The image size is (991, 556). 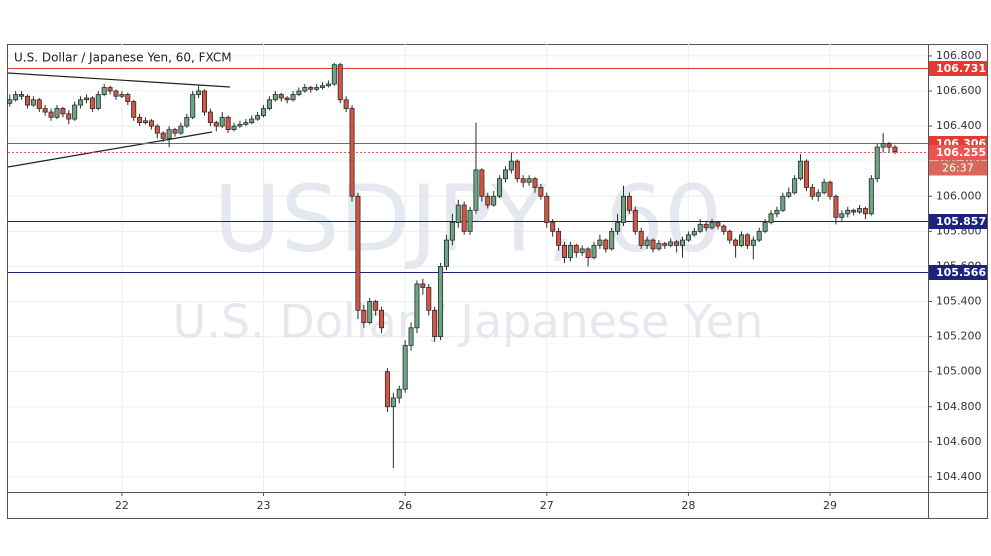 I want to click on level-label: 105.566, so click(x=961, y=272).